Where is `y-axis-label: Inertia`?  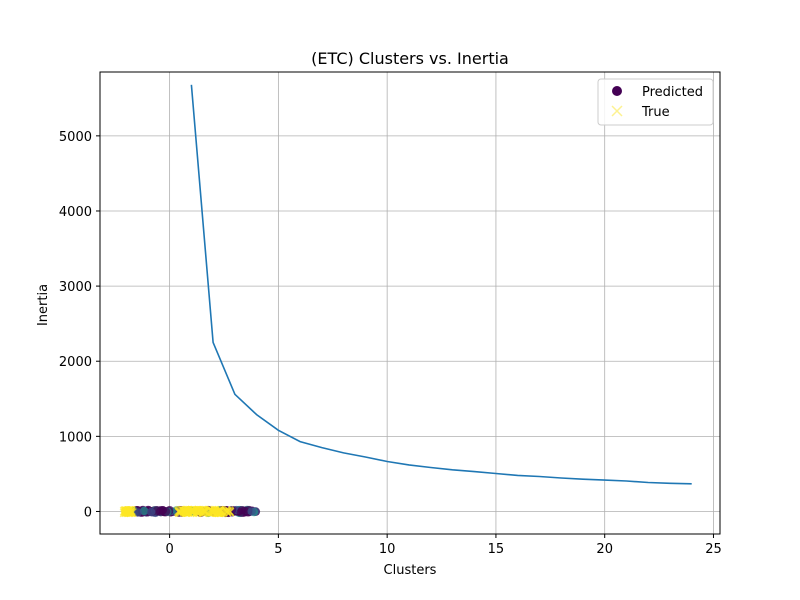
y-axis-label: Inertia is located at coordinates (43, 305).